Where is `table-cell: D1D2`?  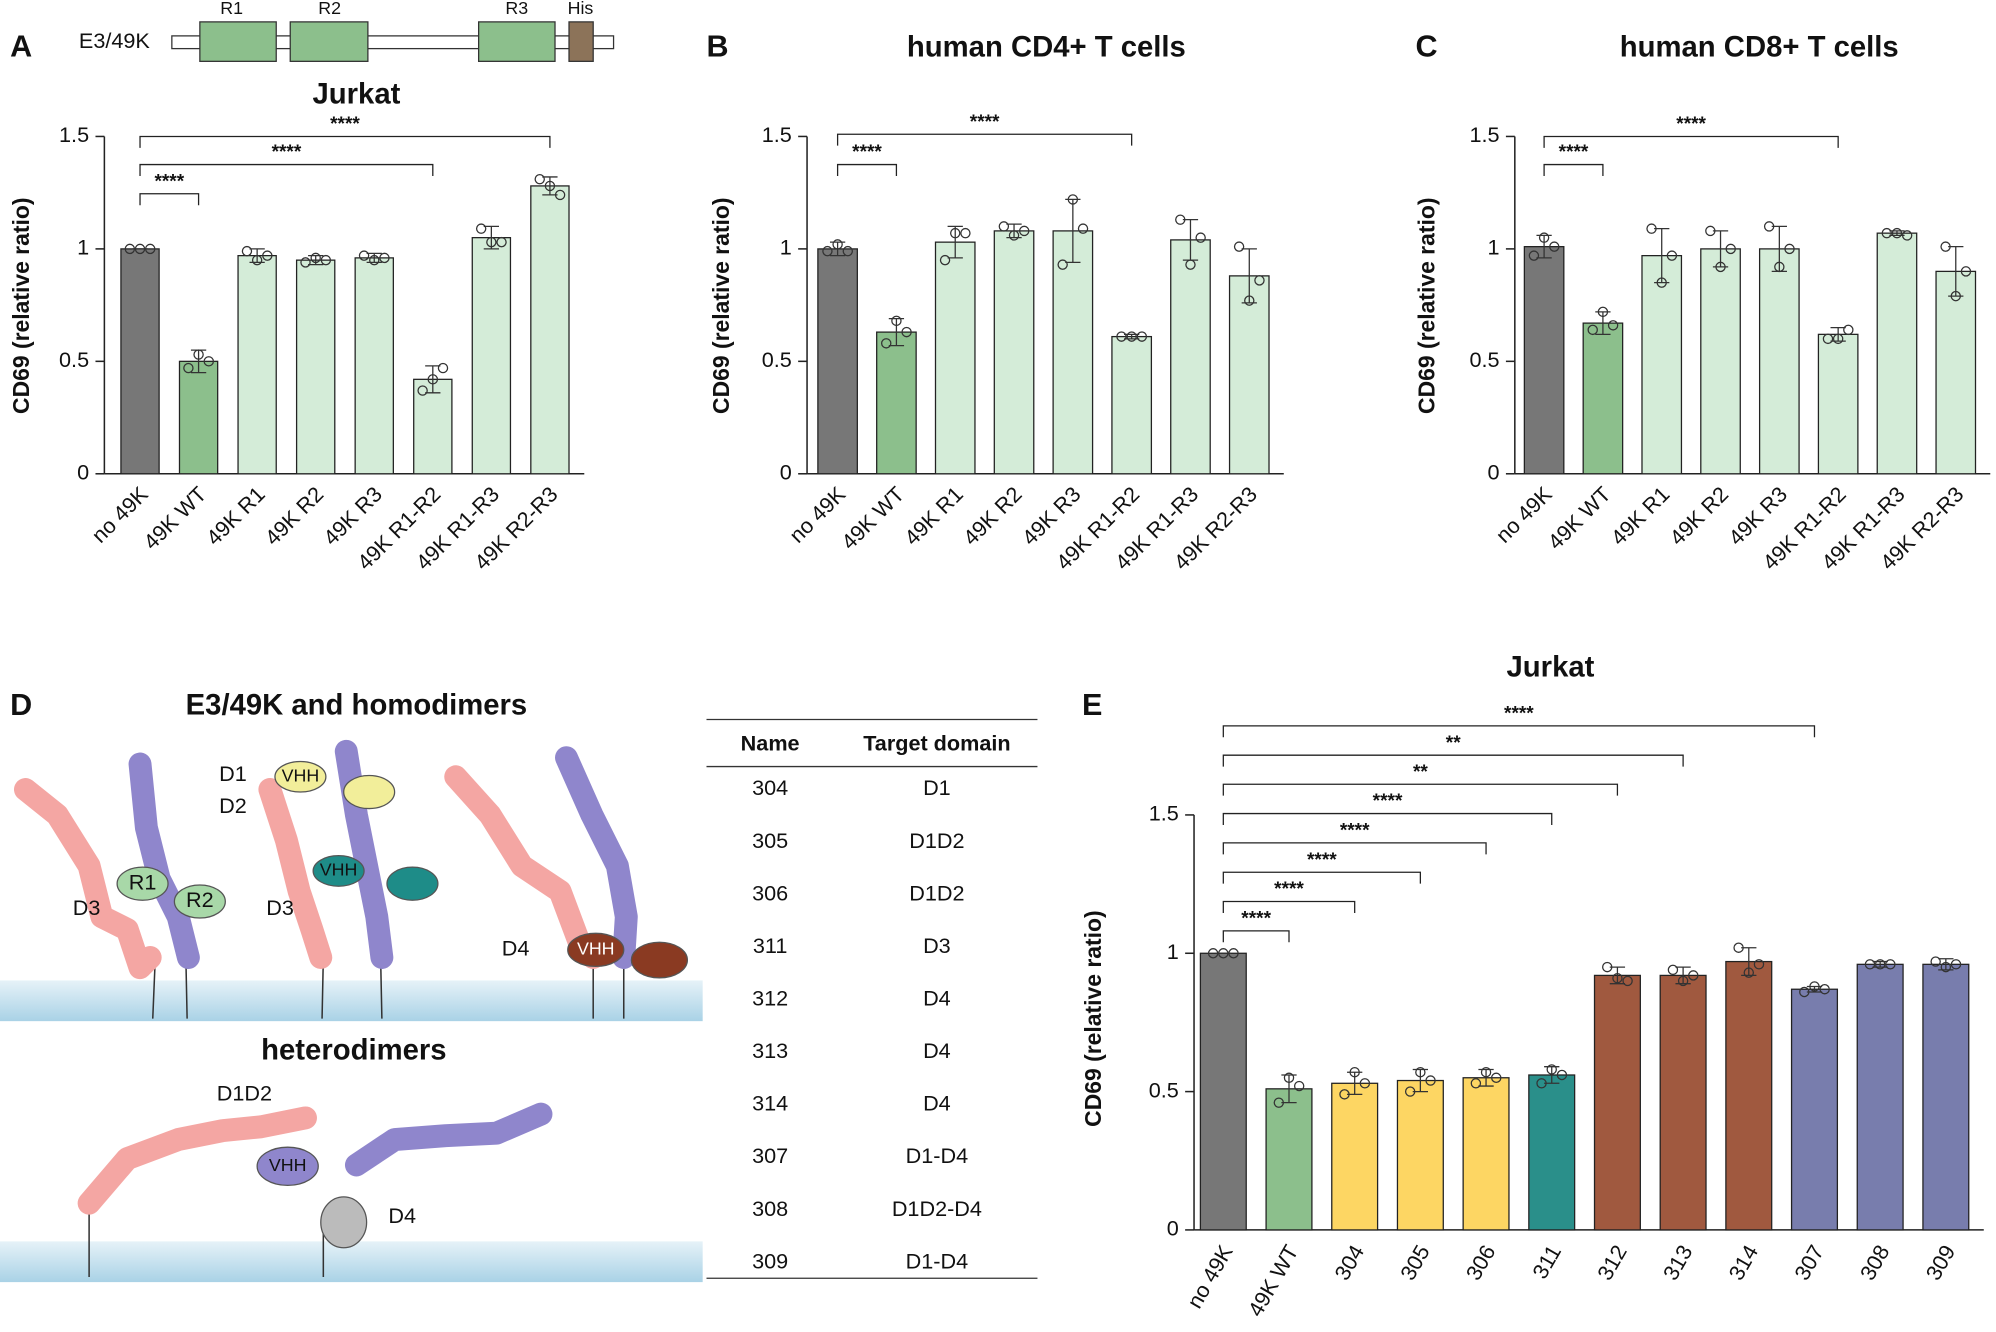 table-cell: D1D2 is located at coordinates (936, 840).